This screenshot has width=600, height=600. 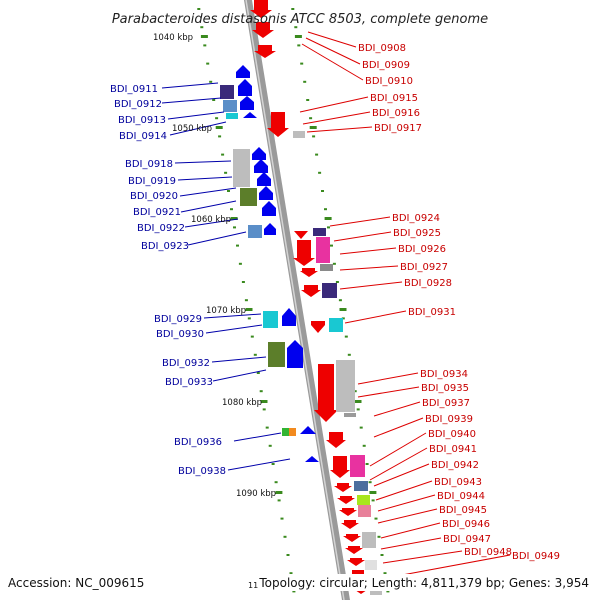 I want to click on gene-label: BDI_0949, so click(x=536, y=556).